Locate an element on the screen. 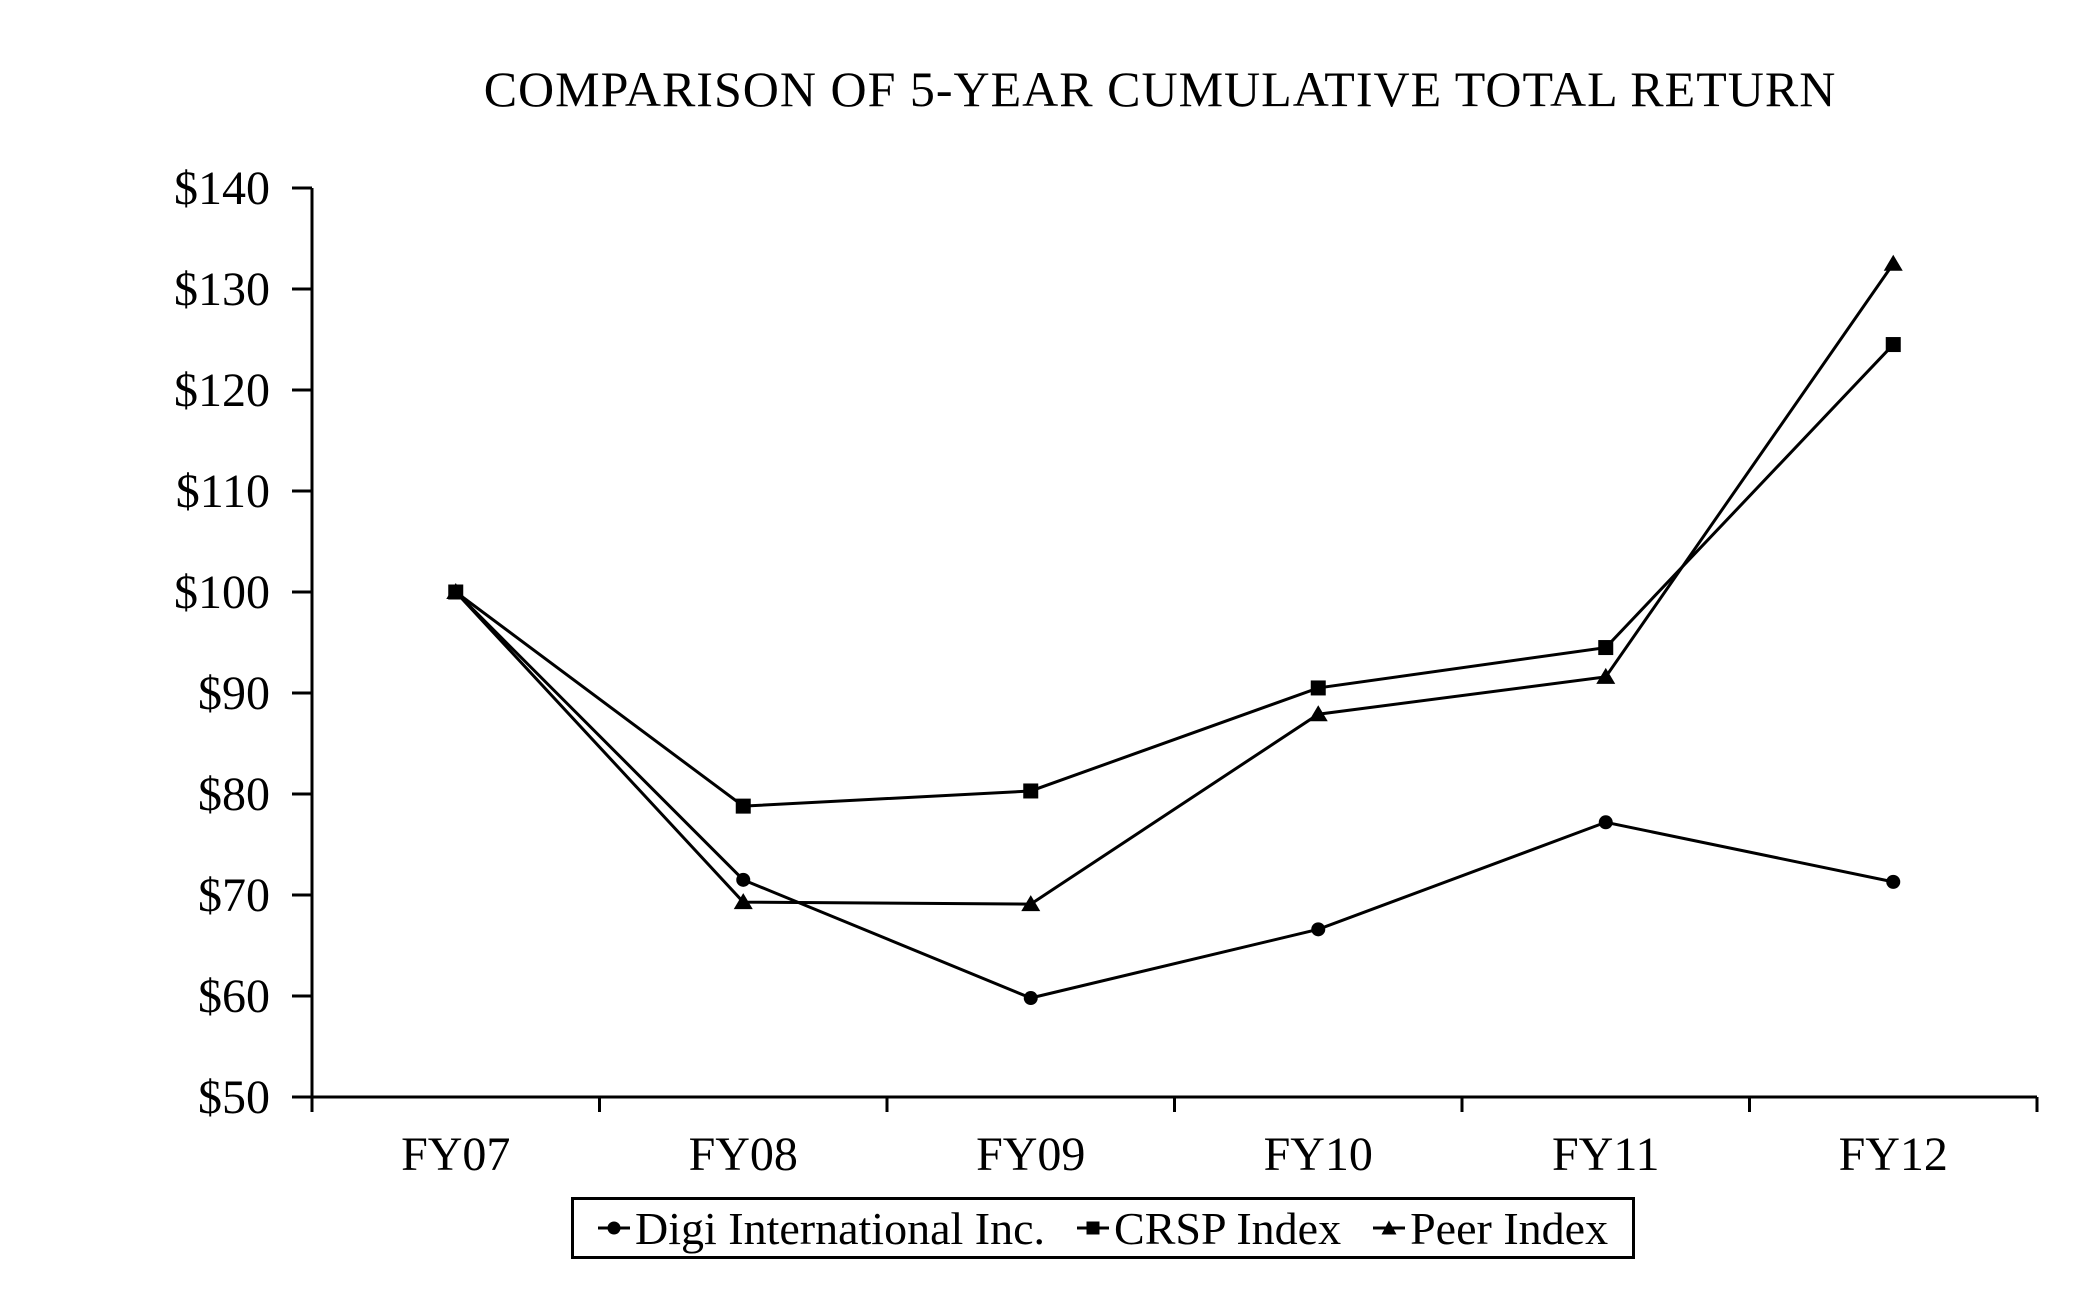  y-tick-label: $110 is located at coordinates (223, 491).